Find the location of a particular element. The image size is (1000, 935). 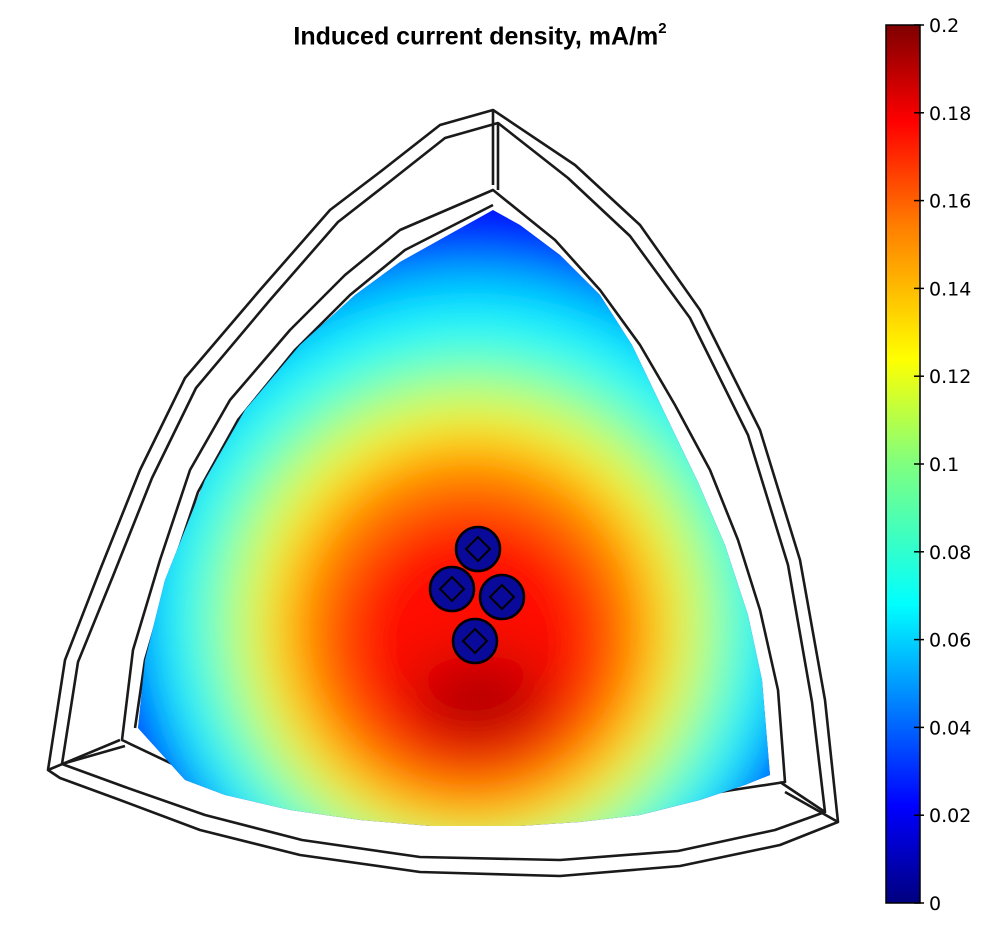

colorbar-tick-label: 0.1 is located at coordinates (944, 465).